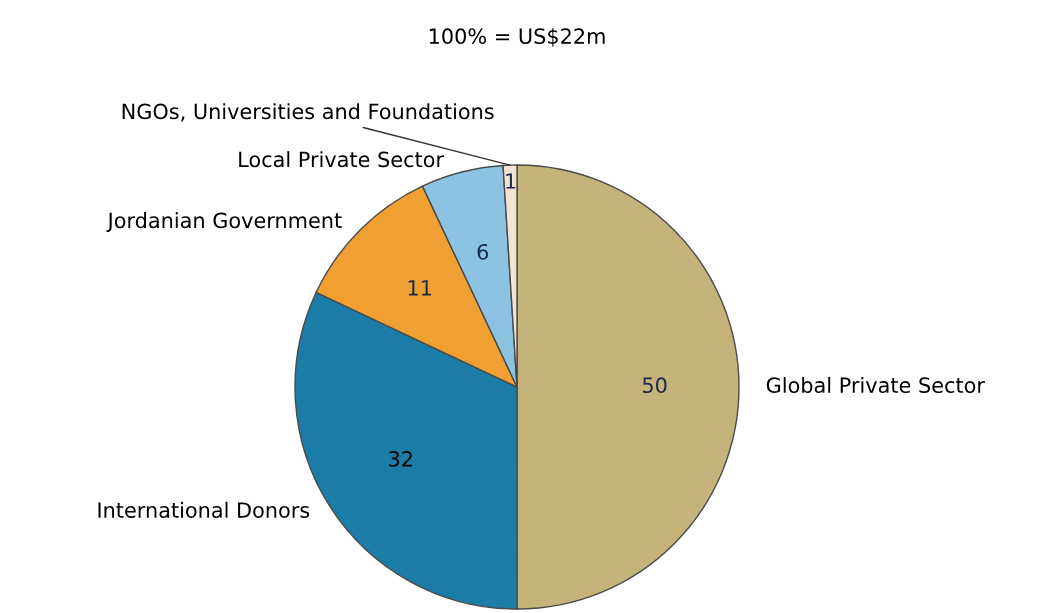 The height and width of the screenshot is (613, 1041). I want to click on chart-title: 100% = US$22m, so click(517, 37).